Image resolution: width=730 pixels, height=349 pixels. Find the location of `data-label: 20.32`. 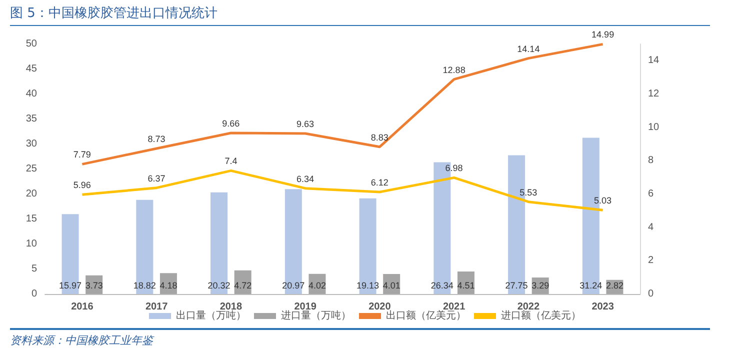

data-label: 20.32 is located at coordinates (219, 285).